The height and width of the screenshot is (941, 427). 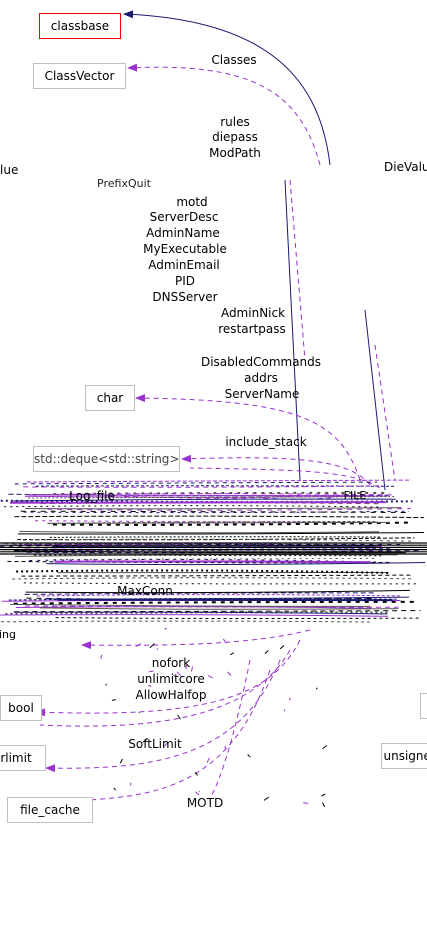 What do you see at coordinates (192, 202) in the screenshot?
I see `label-motd: motd` at bounding box center [192, 202].